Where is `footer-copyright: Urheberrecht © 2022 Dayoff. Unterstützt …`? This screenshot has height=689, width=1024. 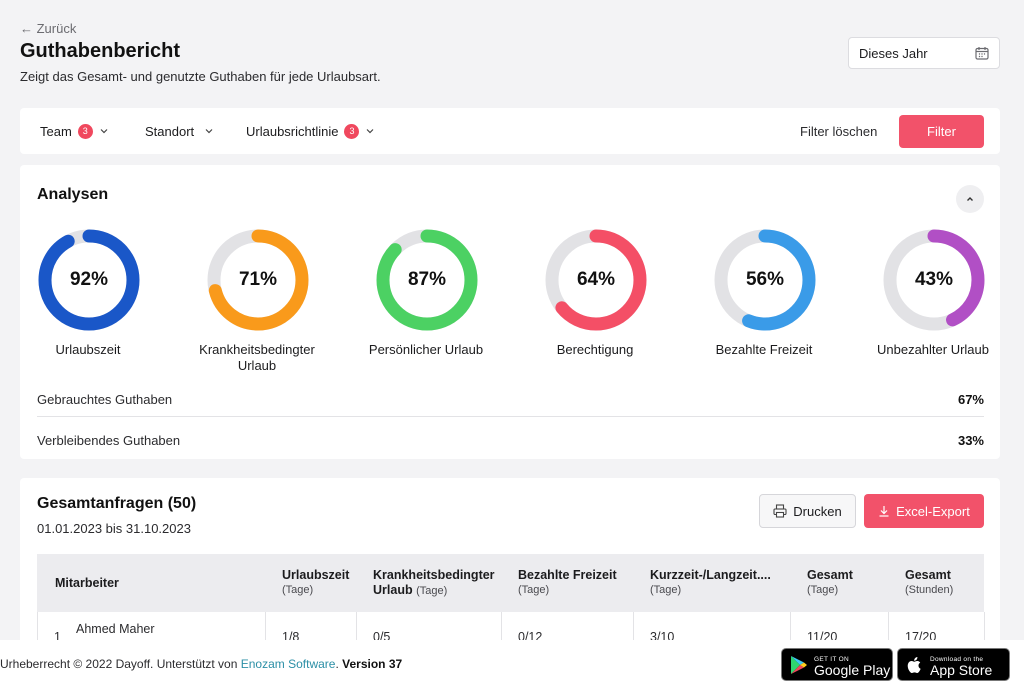
footer-copyright: Urheberrecht © 2022 Dayoff. Unterstützt … is located at coordinates (201, 664).